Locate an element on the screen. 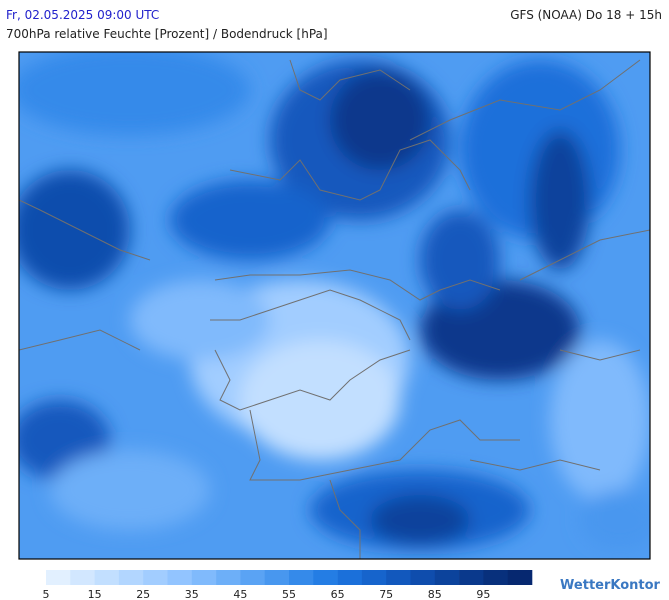 The image size is (669, 600). colorbar-label: 25 is located at coordinates (143, 594).